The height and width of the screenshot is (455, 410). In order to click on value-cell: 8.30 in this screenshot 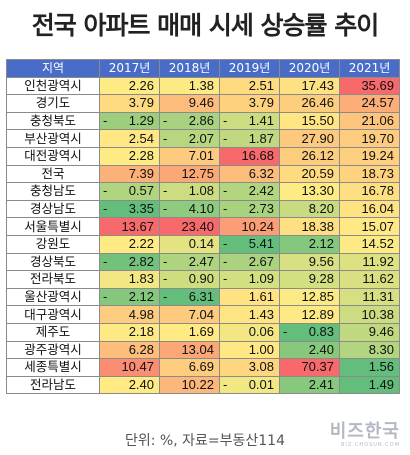, I will do `click(369, 350)`.